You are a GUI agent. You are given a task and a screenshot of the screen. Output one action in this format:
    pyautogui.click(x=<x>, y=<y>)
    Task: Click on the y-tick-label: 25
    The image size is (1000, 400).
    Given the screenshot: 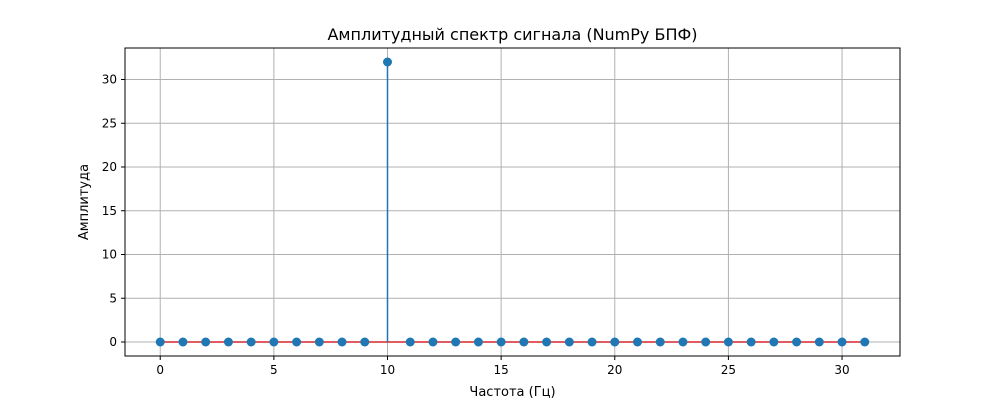 What is the action you would take?
    pyautogui.click(x=109, y=123)
    